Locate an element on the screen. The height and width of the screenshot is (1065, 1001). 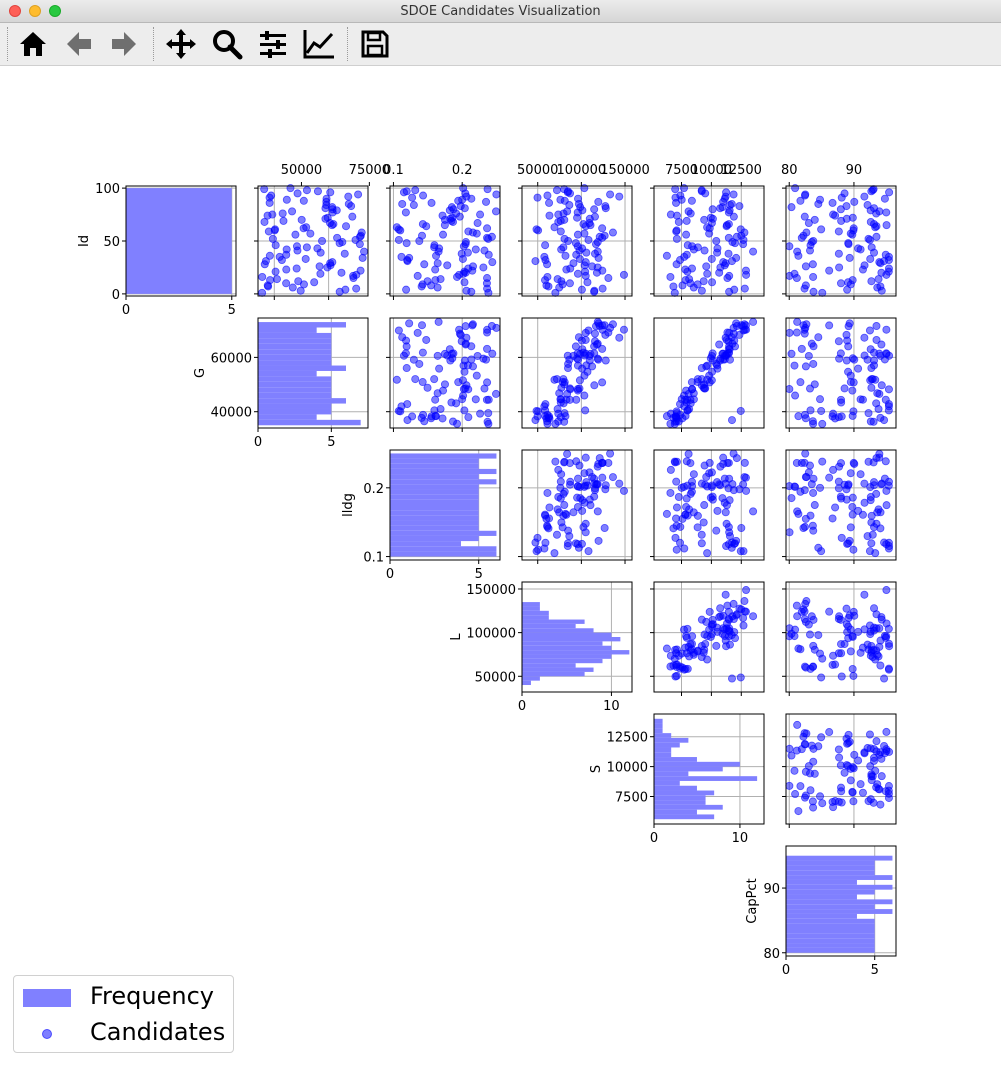
cell-G-L is located at coordinates (577, 373).